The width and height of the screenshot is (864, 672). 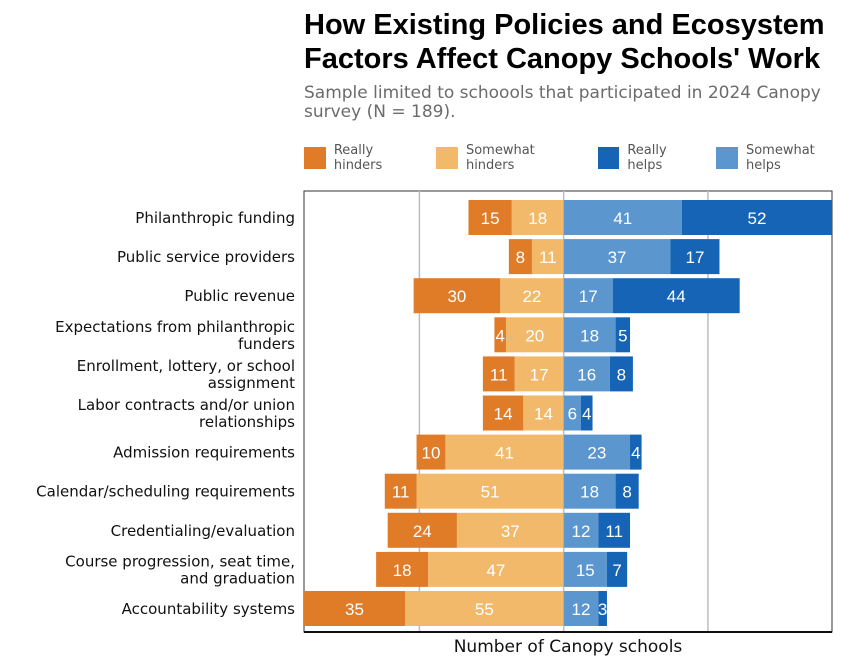 I want to click on data-label: 52, so click(x=757, y=218).